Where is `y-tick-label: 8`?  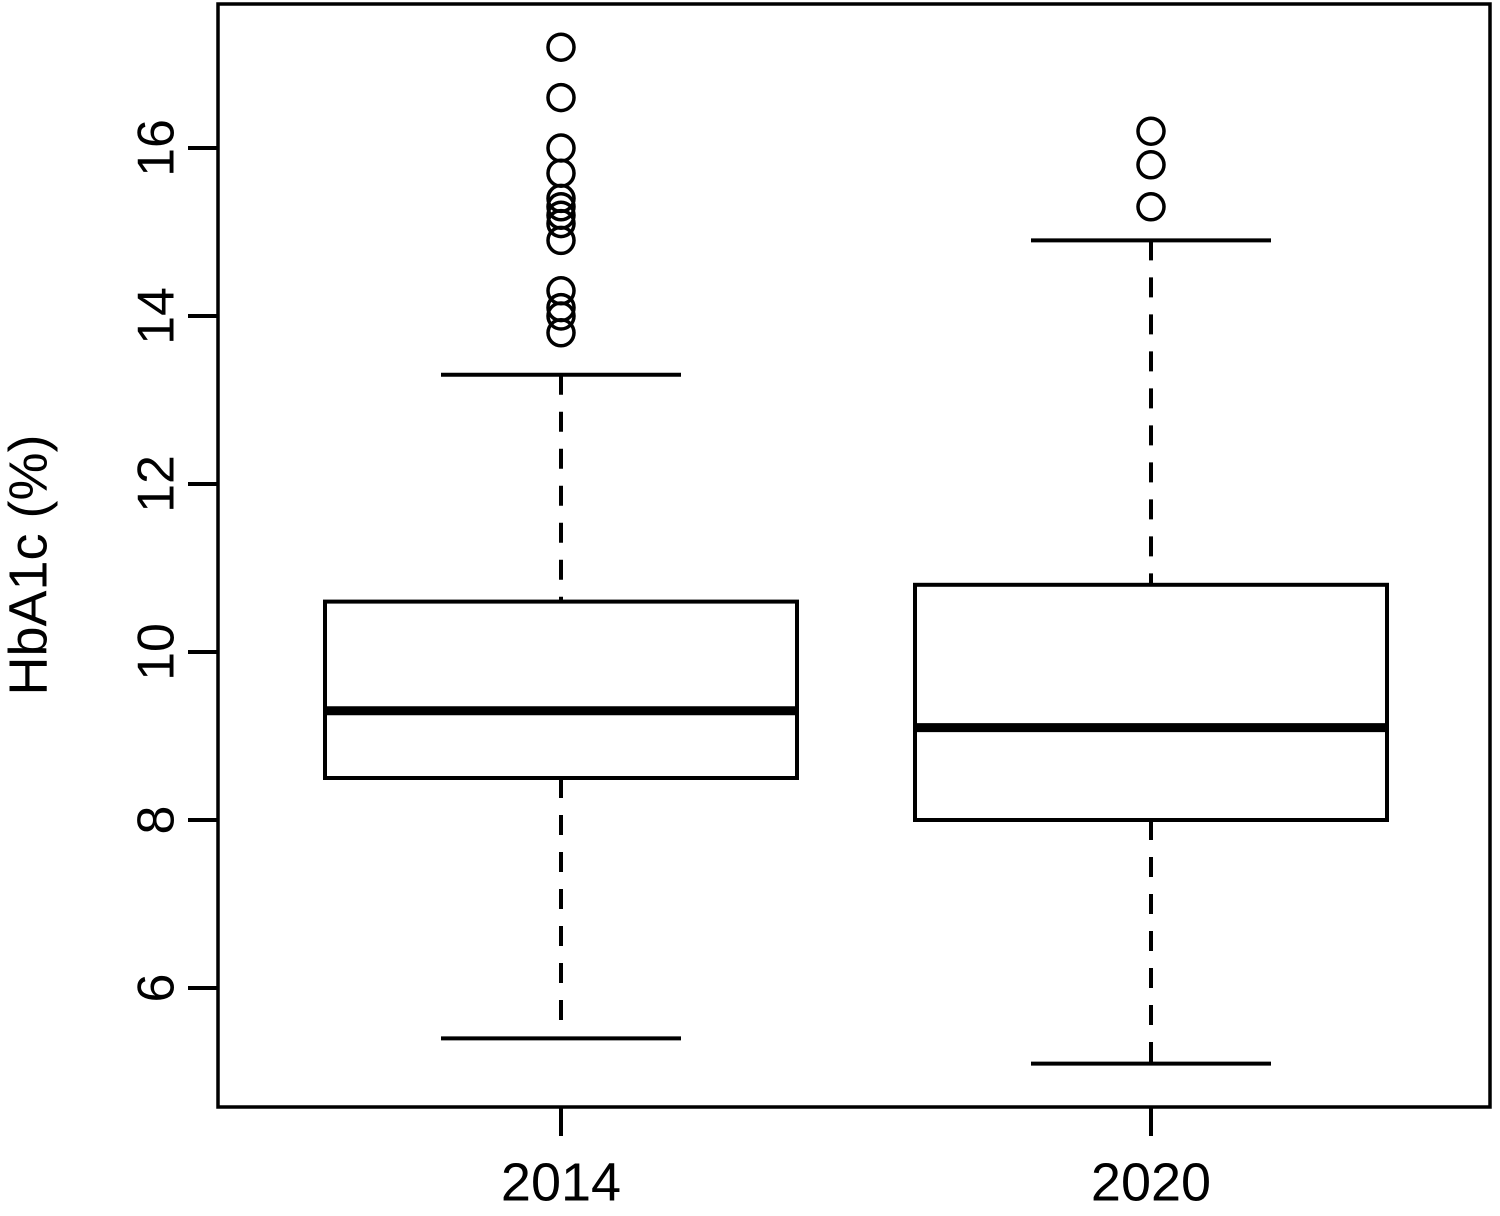 y-tick-label: 8 is located at coordinates (157, 820).